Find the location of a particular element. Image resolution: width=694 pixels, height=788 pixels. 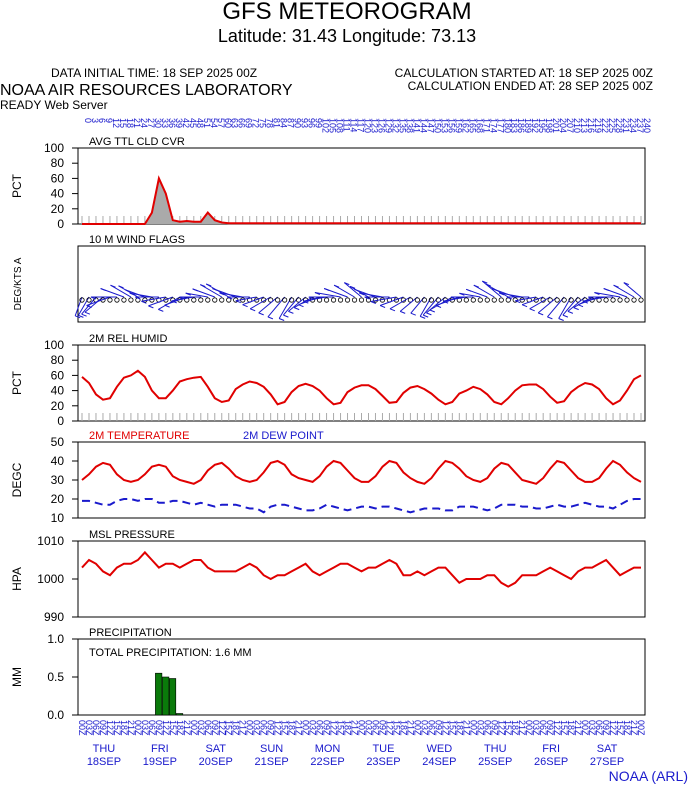

date-label: 22SEP is located at coordinates (327, 762).